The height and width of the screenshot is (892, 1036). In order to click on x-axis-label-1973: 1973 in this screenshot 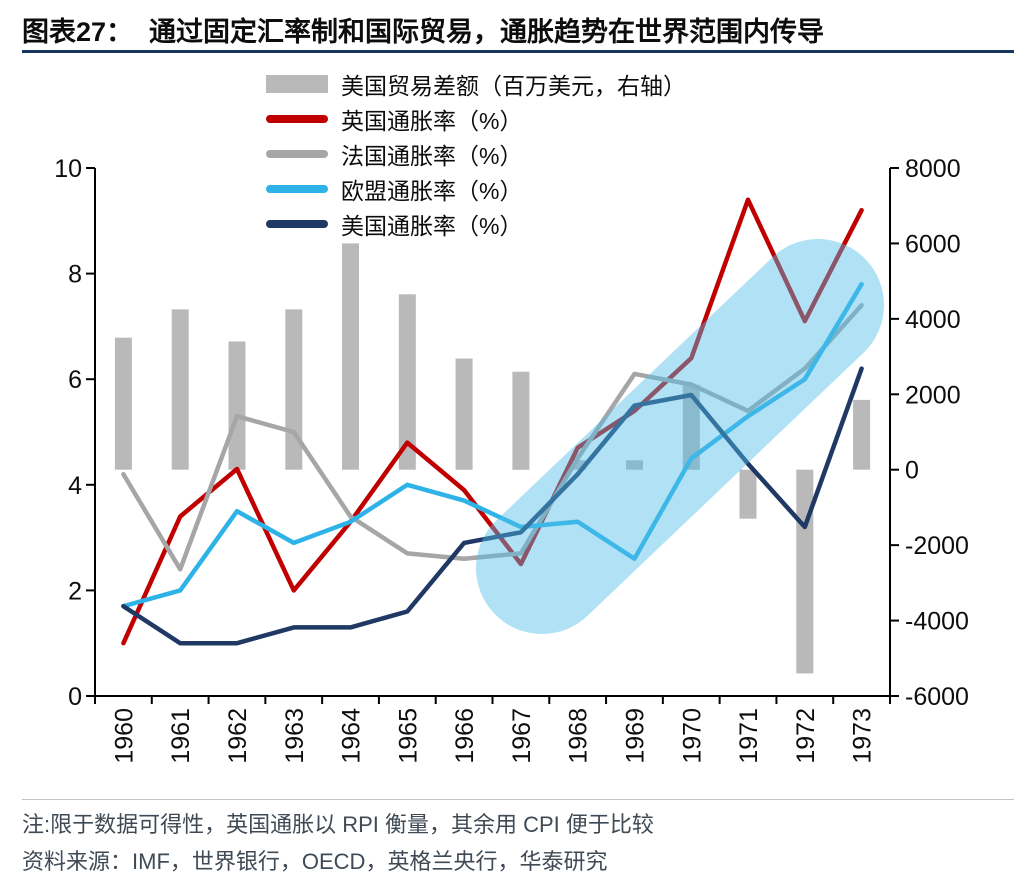, I will do `click(863, 736)`.